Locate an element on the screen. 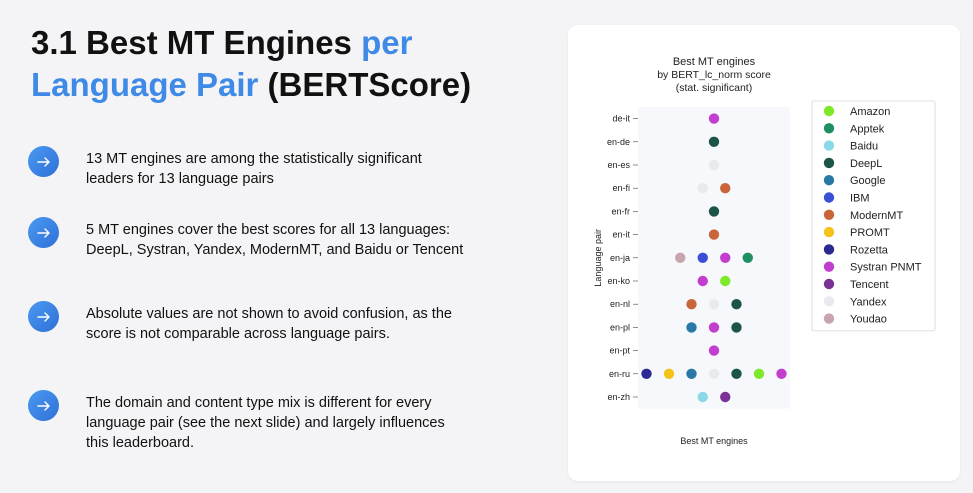 The height and width of the screenshot is (493, 973). legend-label: PROMT is located at coordinates (870, 233).